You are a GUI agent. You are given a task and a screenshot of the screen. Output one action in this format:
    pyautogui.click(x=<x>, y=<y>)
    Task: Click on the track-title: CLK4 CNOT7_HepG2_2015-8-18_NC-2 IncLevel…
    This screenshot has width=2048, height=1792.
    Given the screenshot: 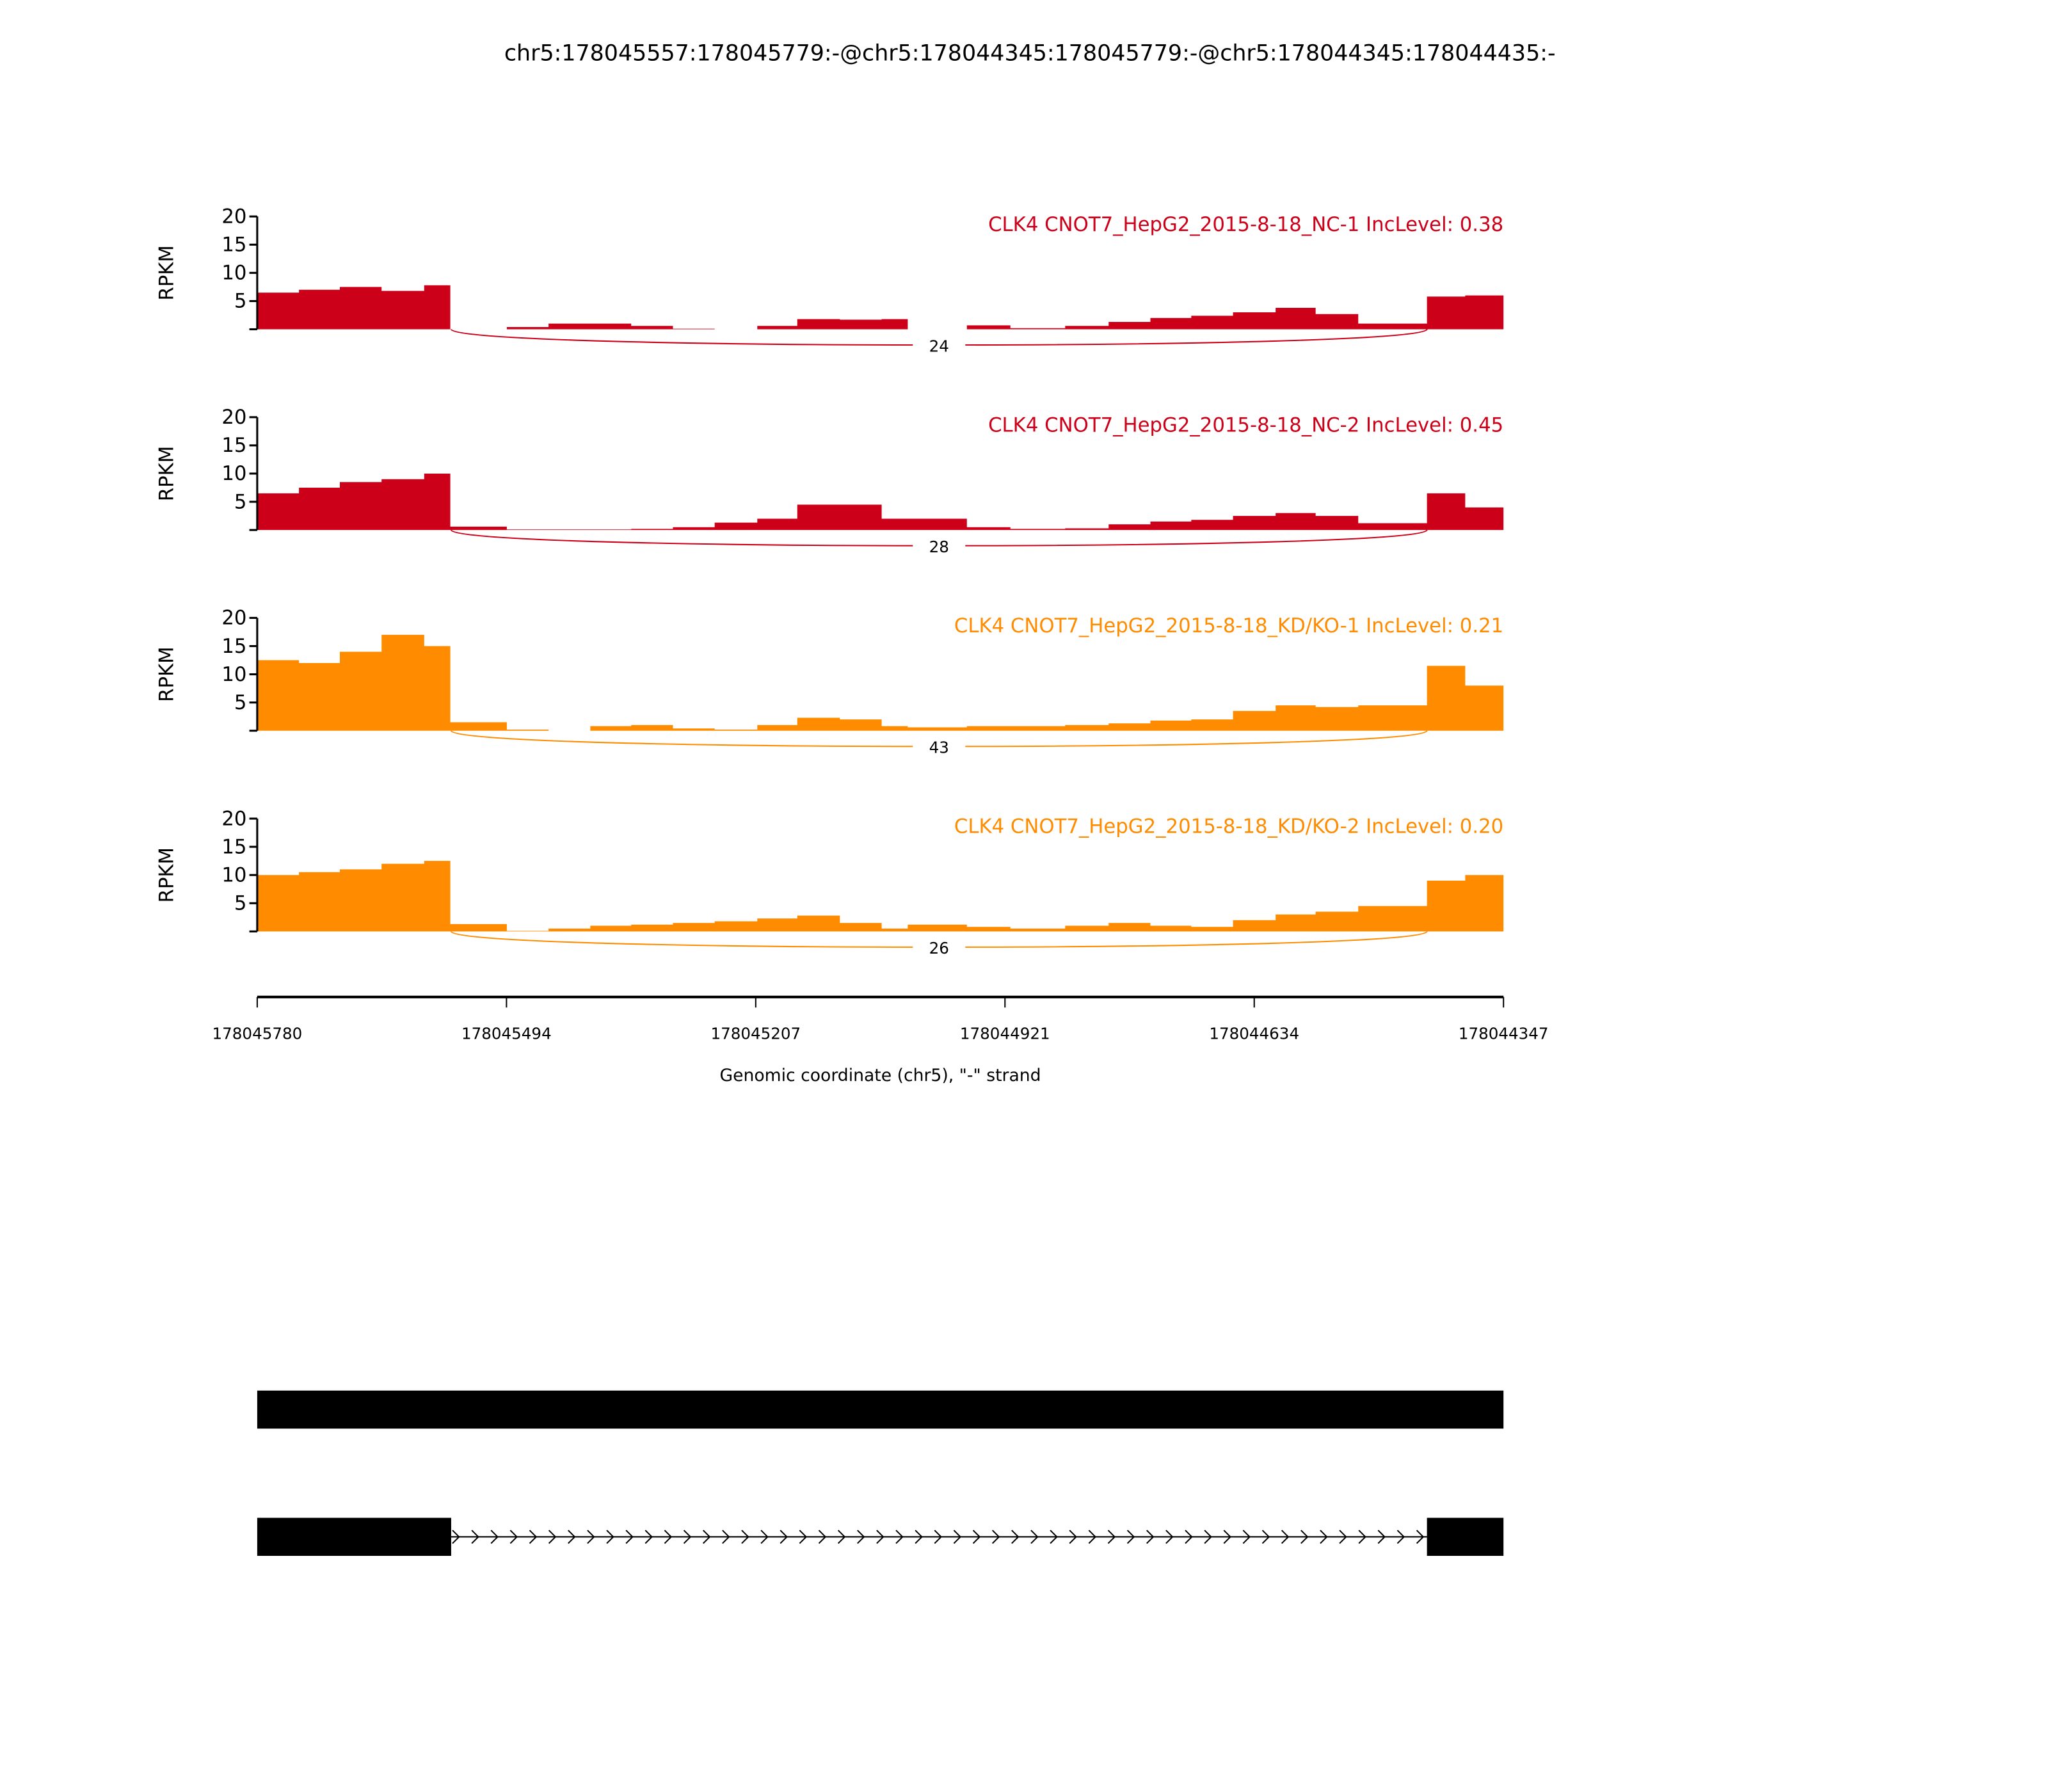 What is the action you would take?
    pyautogui.click(x=1245, y=424)
    